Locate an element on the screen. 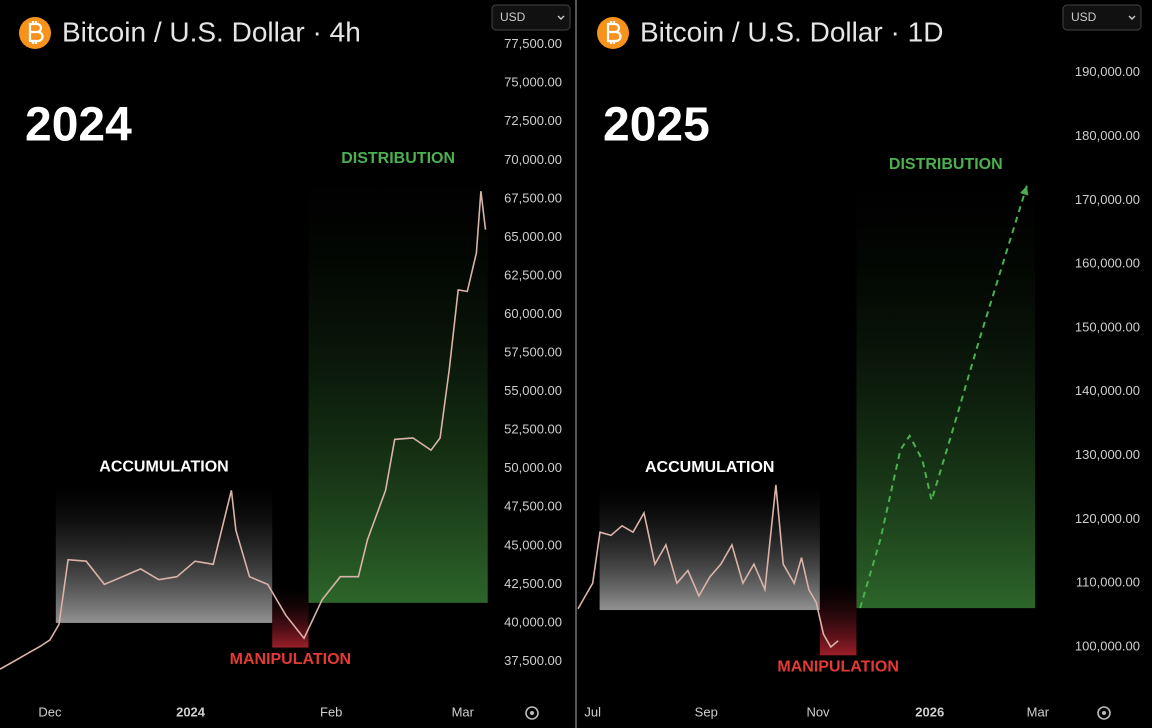 This screenshot has width=1152, height=728. y-tick-label: 72,500.00 is located at coordinates (533, 120).